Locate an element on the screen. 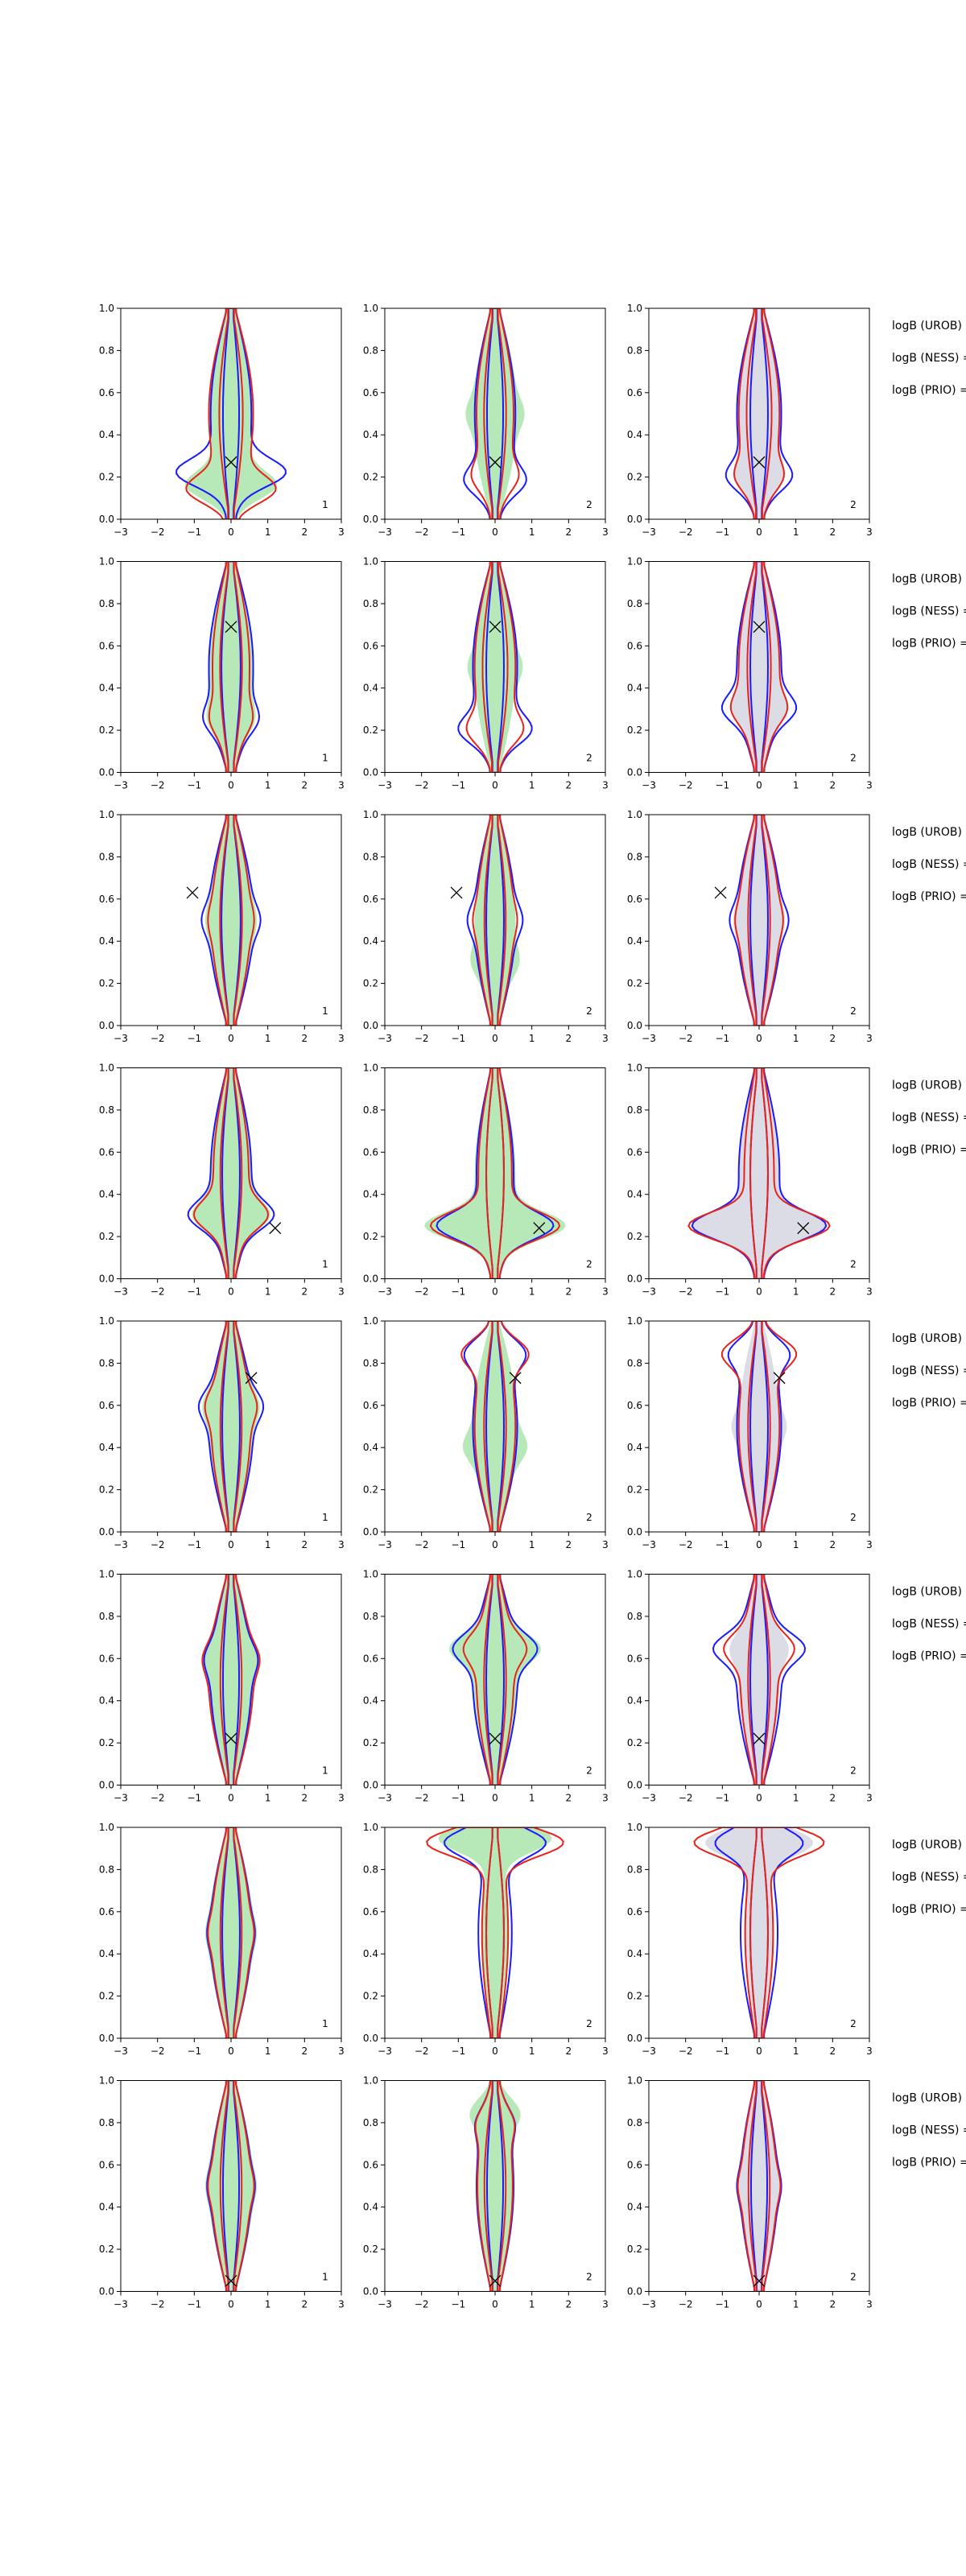 This screenshot has width=966, height=2576. side-label: logB (PRIO) = is located at coordinates (929, 1909).